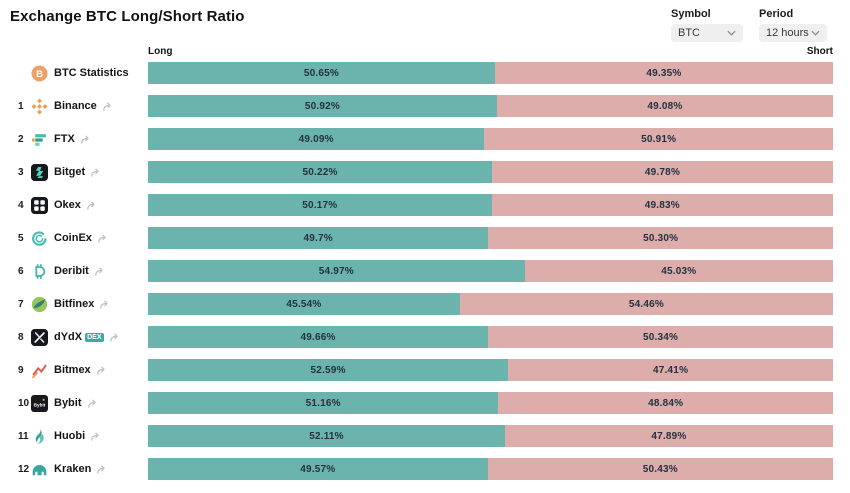 This screenshot has width=850, height=493. What do you see at coordinates (318, 337) in the screenshot?
I see `long-value-label: 49.66%` at bounding box center [318, 337].